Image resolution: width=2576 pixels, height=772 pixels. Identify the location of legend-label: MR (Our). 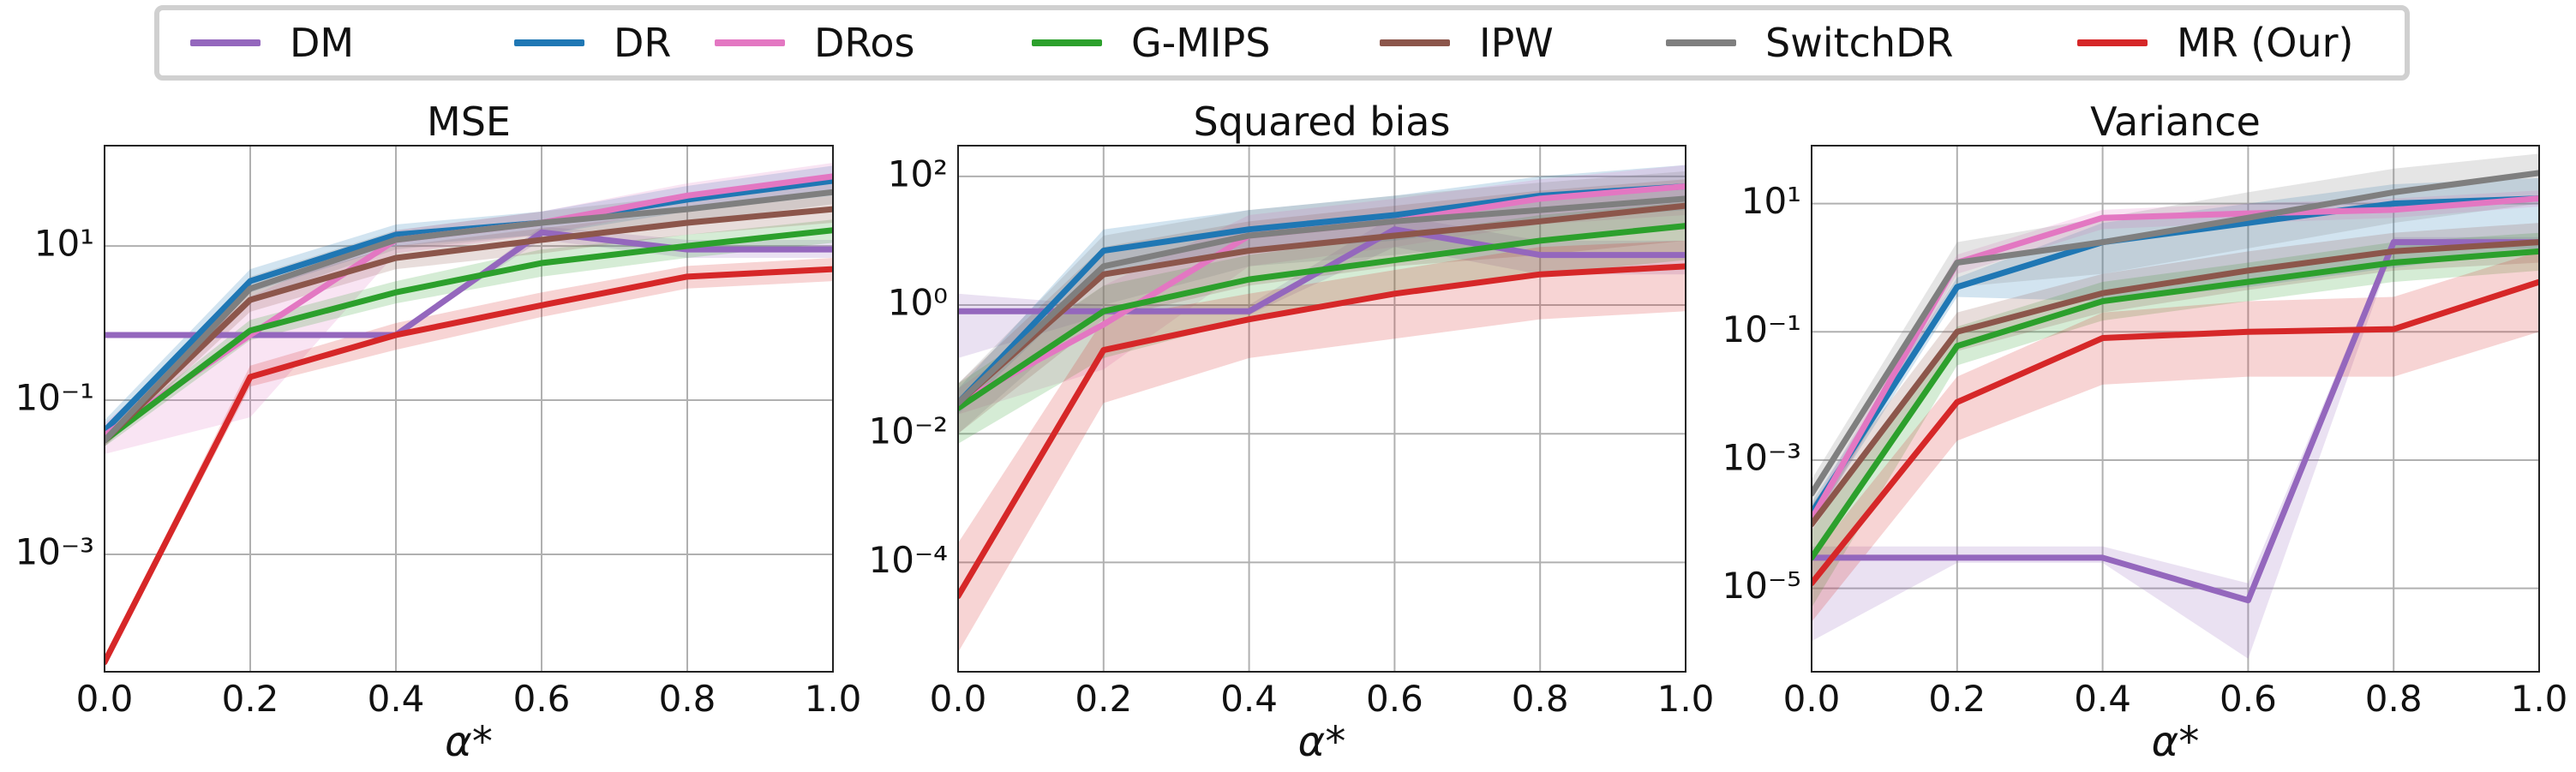
(2265, 43).